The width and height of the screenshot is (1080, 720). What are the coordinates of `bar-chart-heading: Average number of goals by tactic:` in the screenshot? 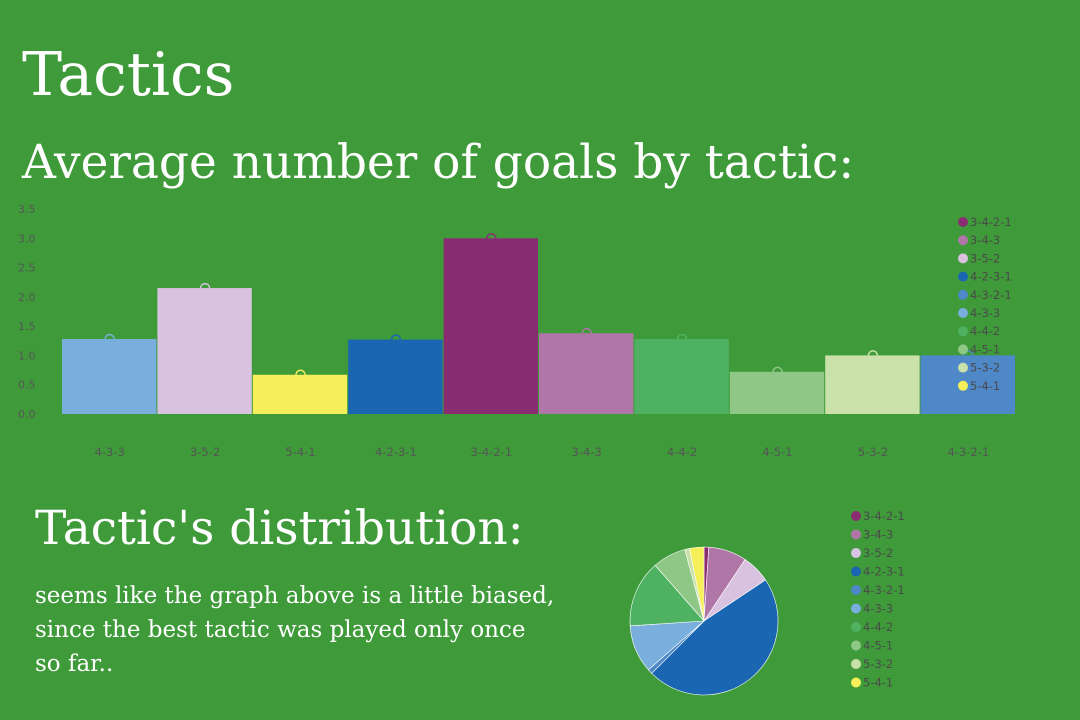 It's located at (438, 162).